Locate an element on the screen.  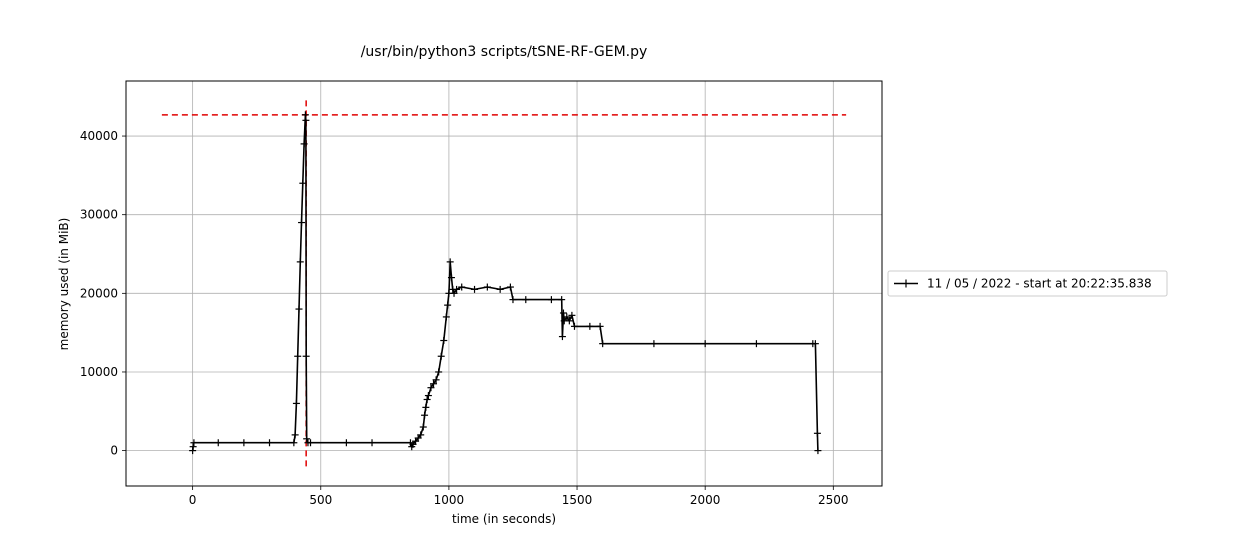
x-tick-label: 1500 is located at coordinates (577, 500).